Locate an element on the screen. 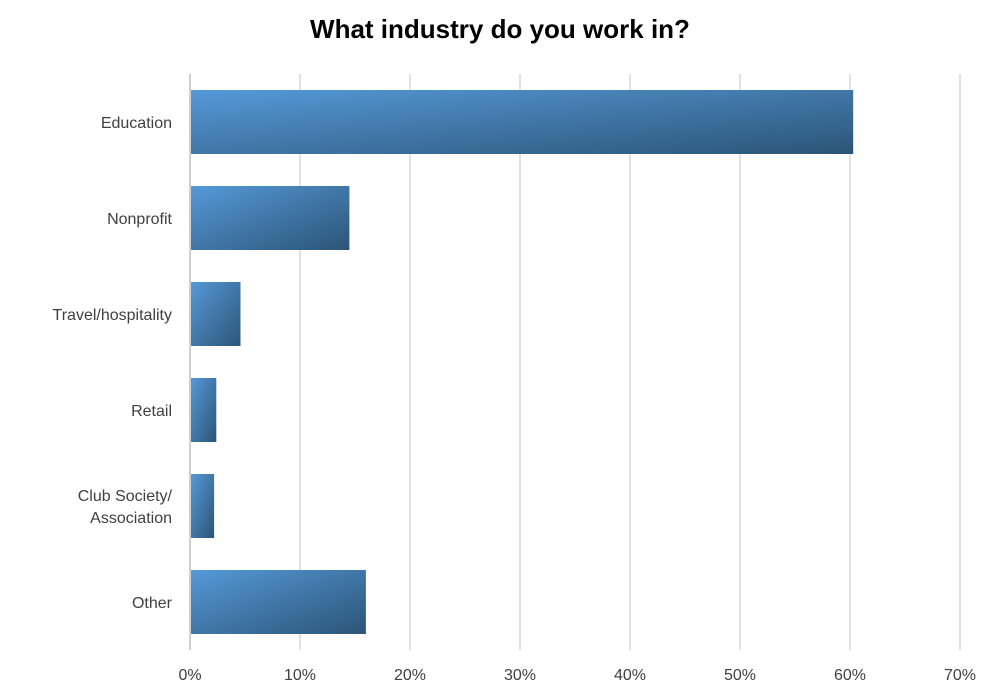 This screenshot has width=1000, height=700. category-label: Travel/hospitality is located at coordinates (112, 315).